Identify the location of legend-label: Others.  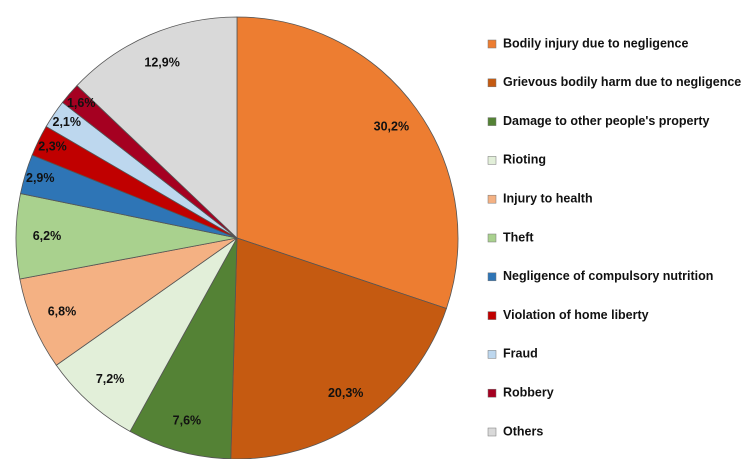
(523, 431).